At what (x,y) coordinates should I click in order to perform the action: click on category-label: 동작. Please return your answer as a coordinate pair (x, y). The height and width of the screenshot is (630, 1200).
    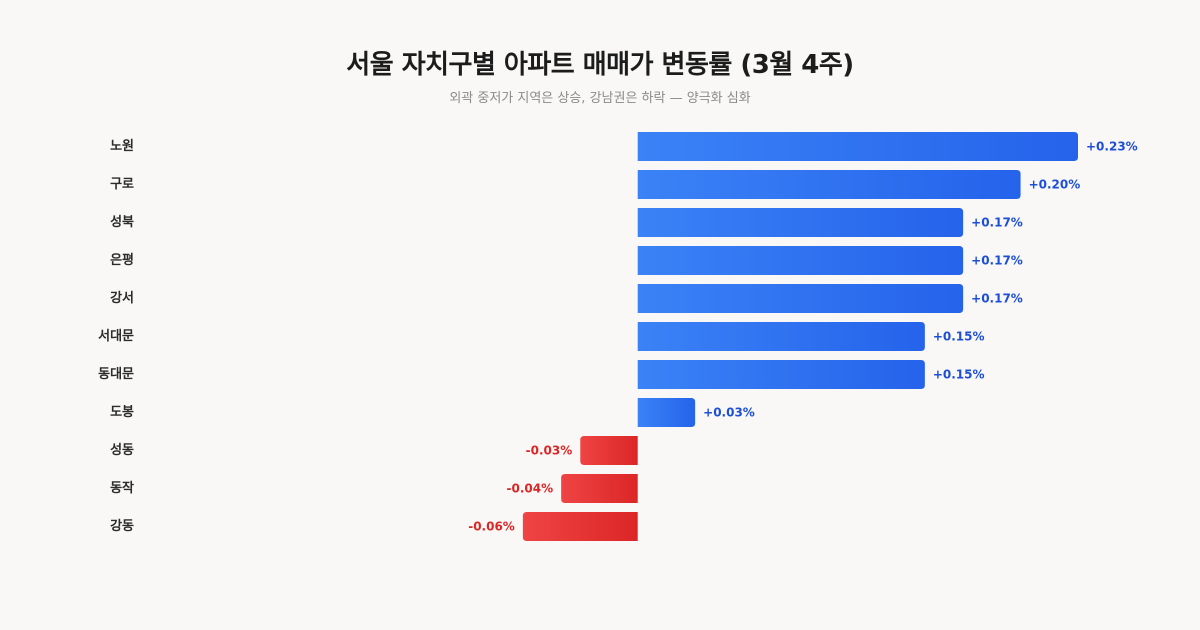
    Looking at the image, I should click on (122, 488).